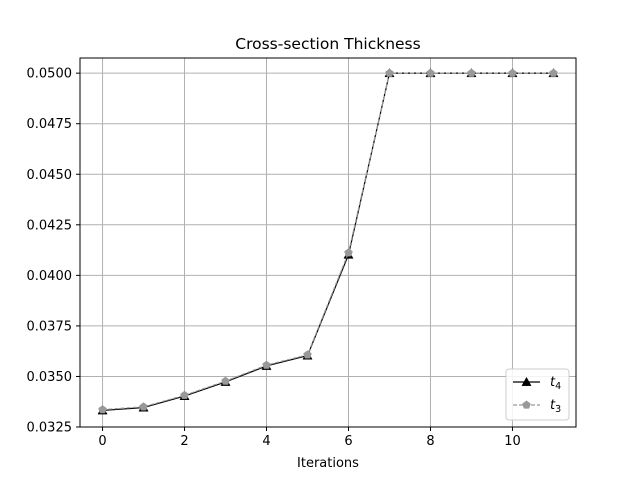 The width and height of the screenshot is (640, 480). I want to click on y-tick-label: 0.0475, so click(50, 124).